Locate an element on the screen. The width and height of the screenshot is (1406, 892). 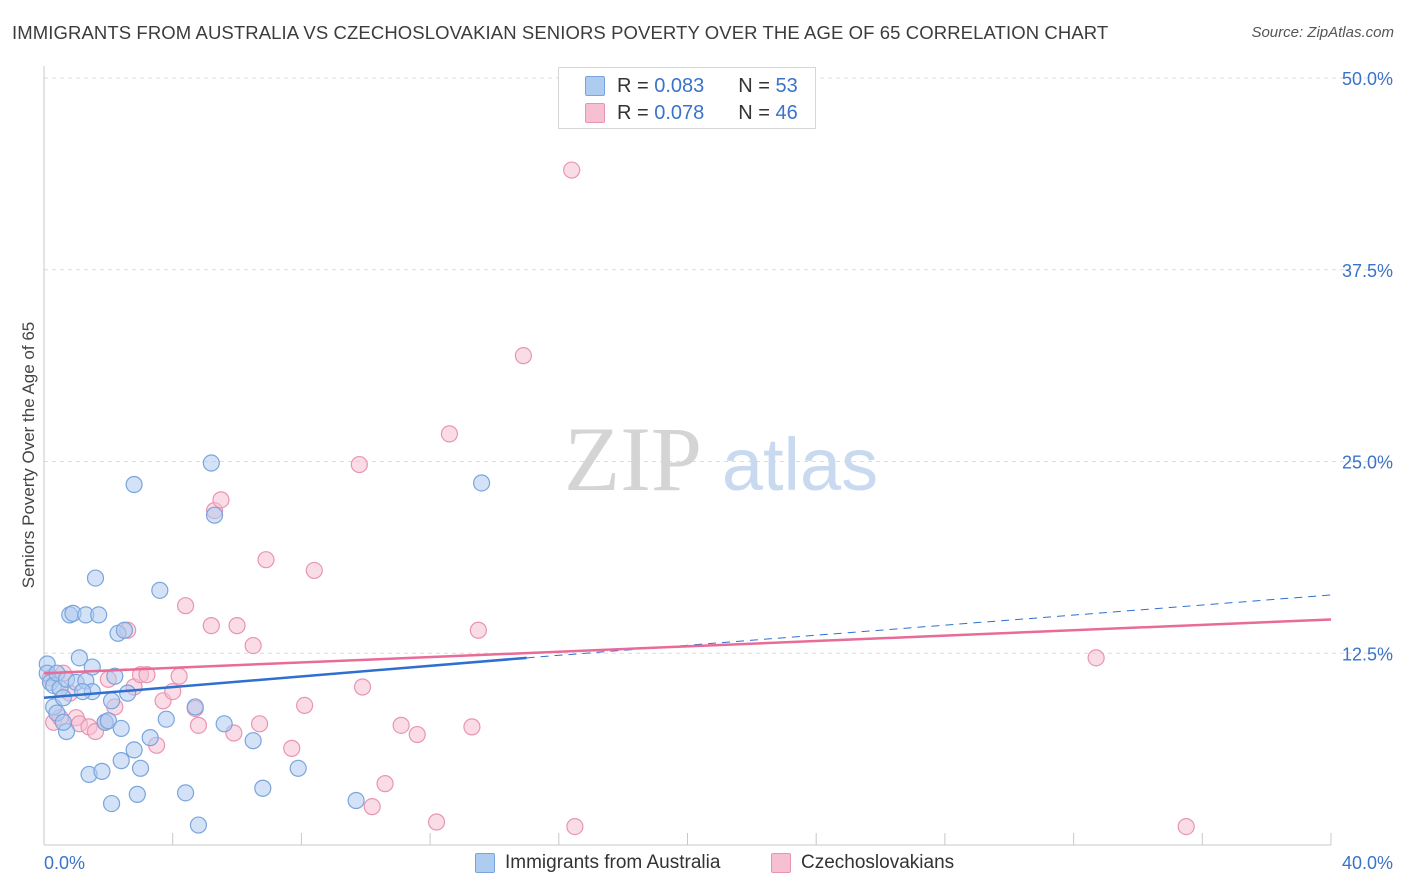
trend-line-australia-extension is located at coordinates (929, 626).